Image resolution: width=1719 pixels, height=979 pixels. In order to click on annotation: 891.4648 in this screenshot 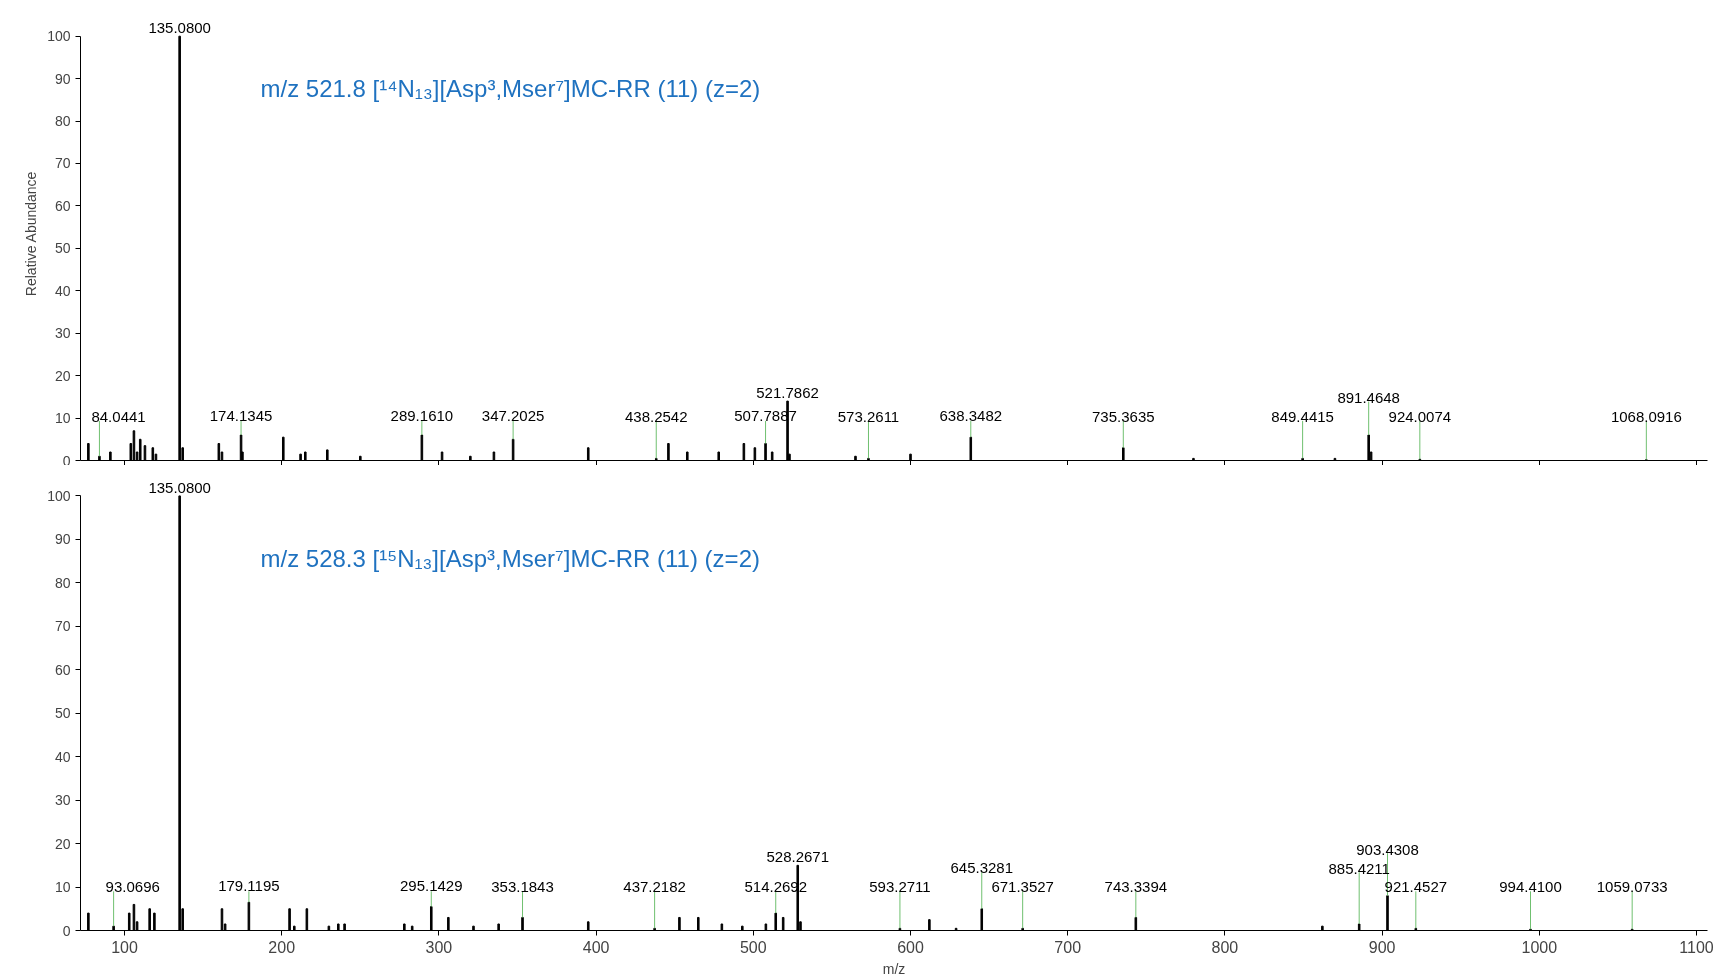, I will do `click(1368, 397)`.